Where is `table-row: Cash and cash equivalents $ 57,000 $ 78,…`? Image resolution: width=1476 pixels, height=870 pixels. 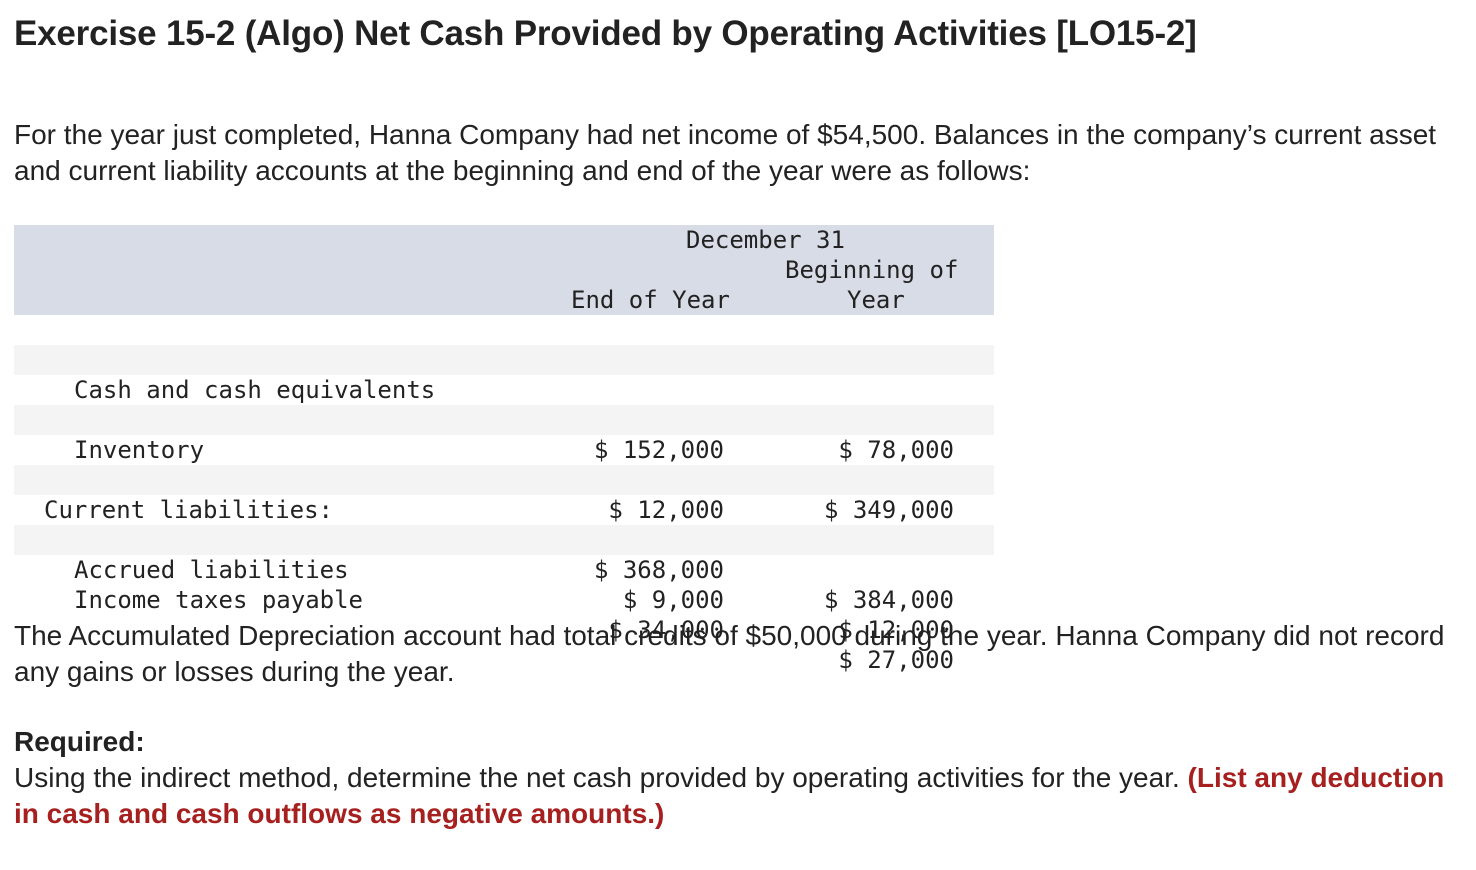
table-row: Cash and cash equivalents $ 57,000 $ 78,… is located at coordinates (504, 404).